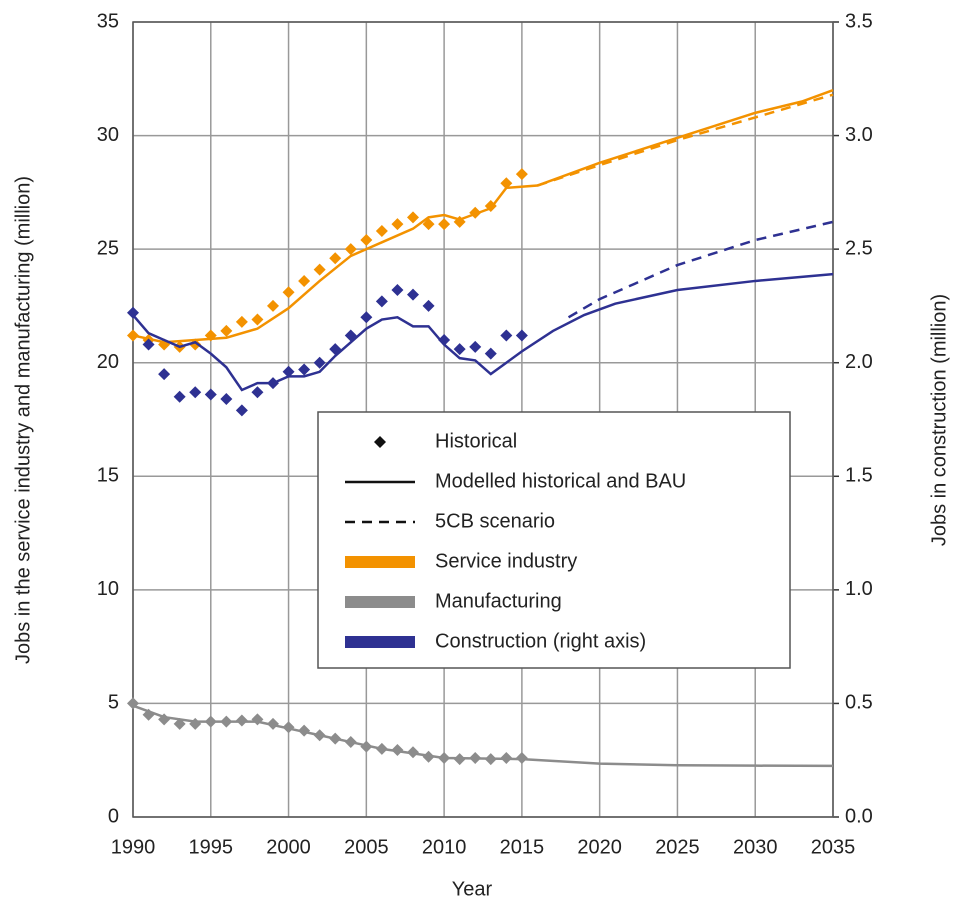 The width and height of the screenshot is (955, 904). What do you see at coordinates (108, 21) in the screenshot?
I see `y-tick-label: 35` at bounding box center [108, 21].